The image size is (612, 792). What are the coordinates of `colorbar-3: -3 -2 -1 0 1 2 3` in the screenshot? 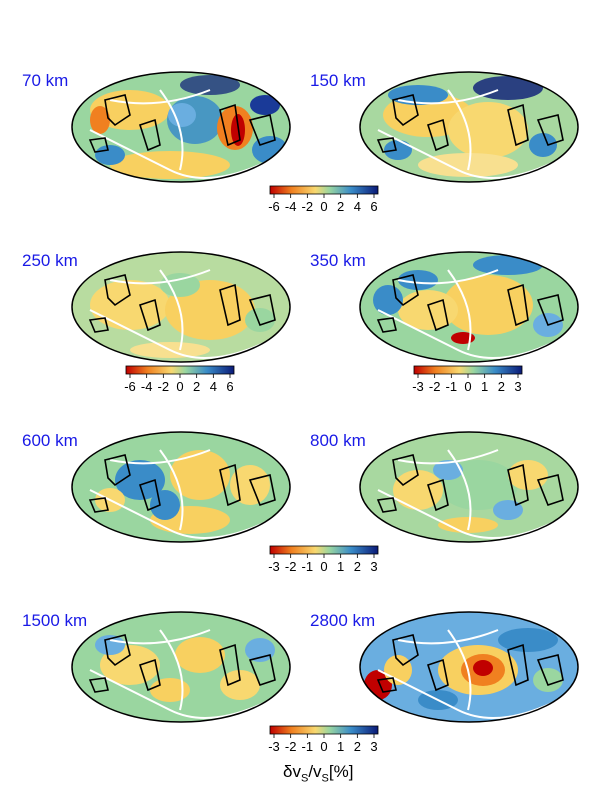 It's located at (468, 384).